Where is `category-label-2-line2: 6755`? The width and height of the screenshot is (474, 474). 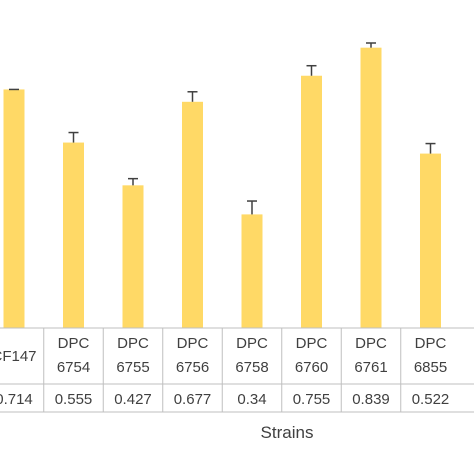 category-label-2-line2: 6755 is located at coordinates (132, 367).